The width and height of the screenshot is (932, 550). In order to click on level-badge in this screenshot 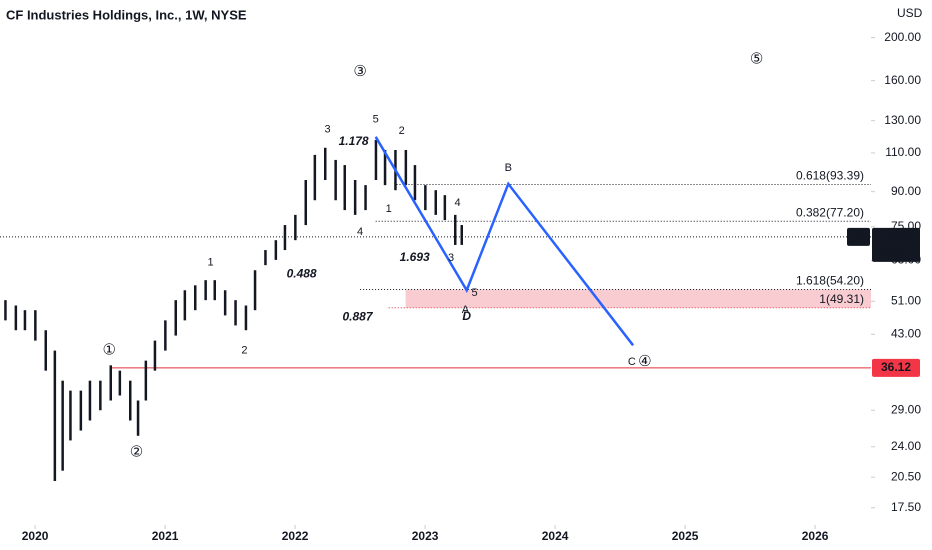, I will do `click(896, 367)`.